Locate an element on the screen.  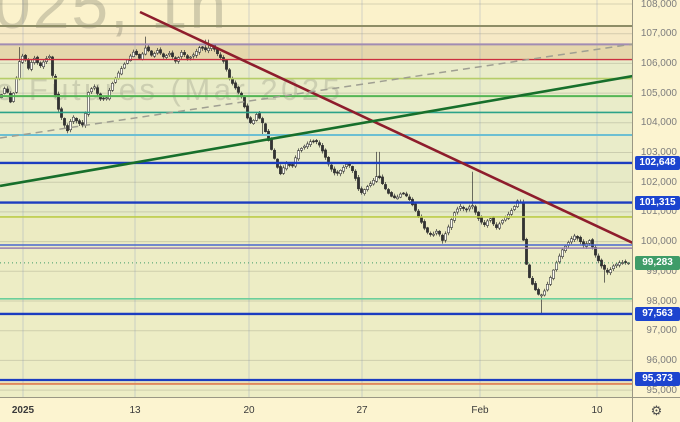
price-level-badge: 101,315 is located at coordinates (657, 202).